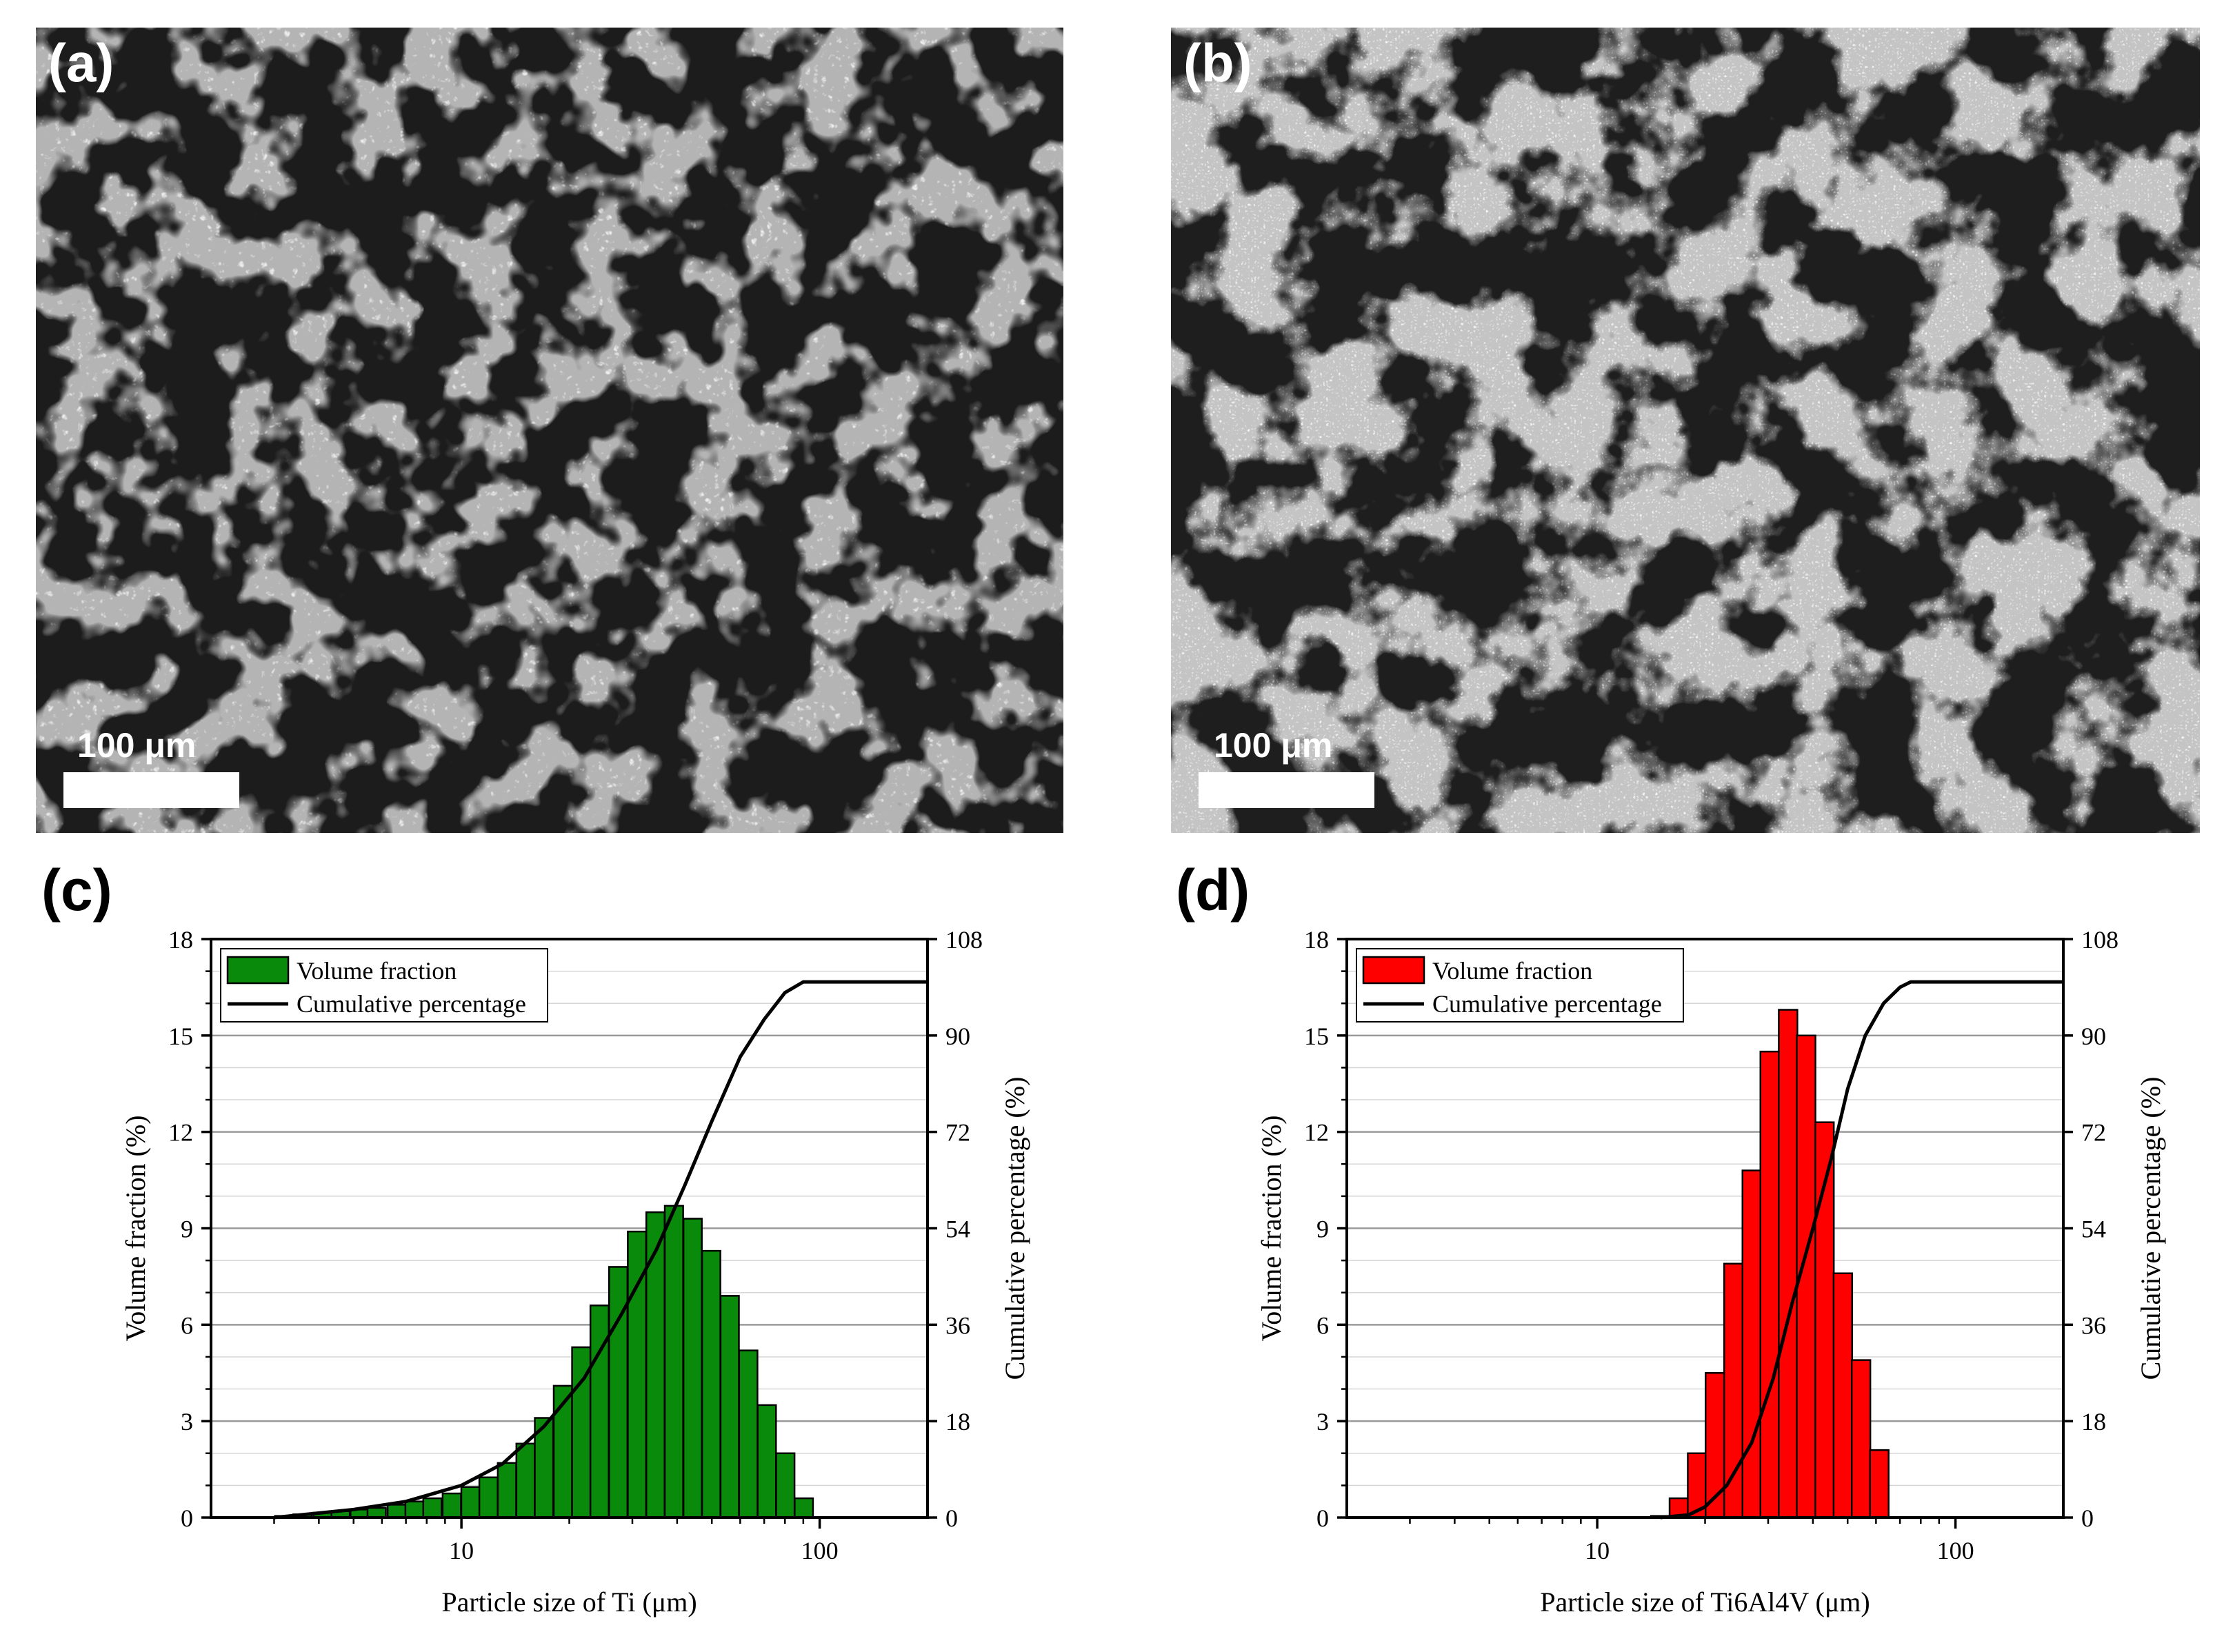 This screenshot has height=1652, width=2224. Describe the element at coordinates (569, 1602) in the screenshot. I see `x-axis-title: Particle size of Ti (μm)` at that location.